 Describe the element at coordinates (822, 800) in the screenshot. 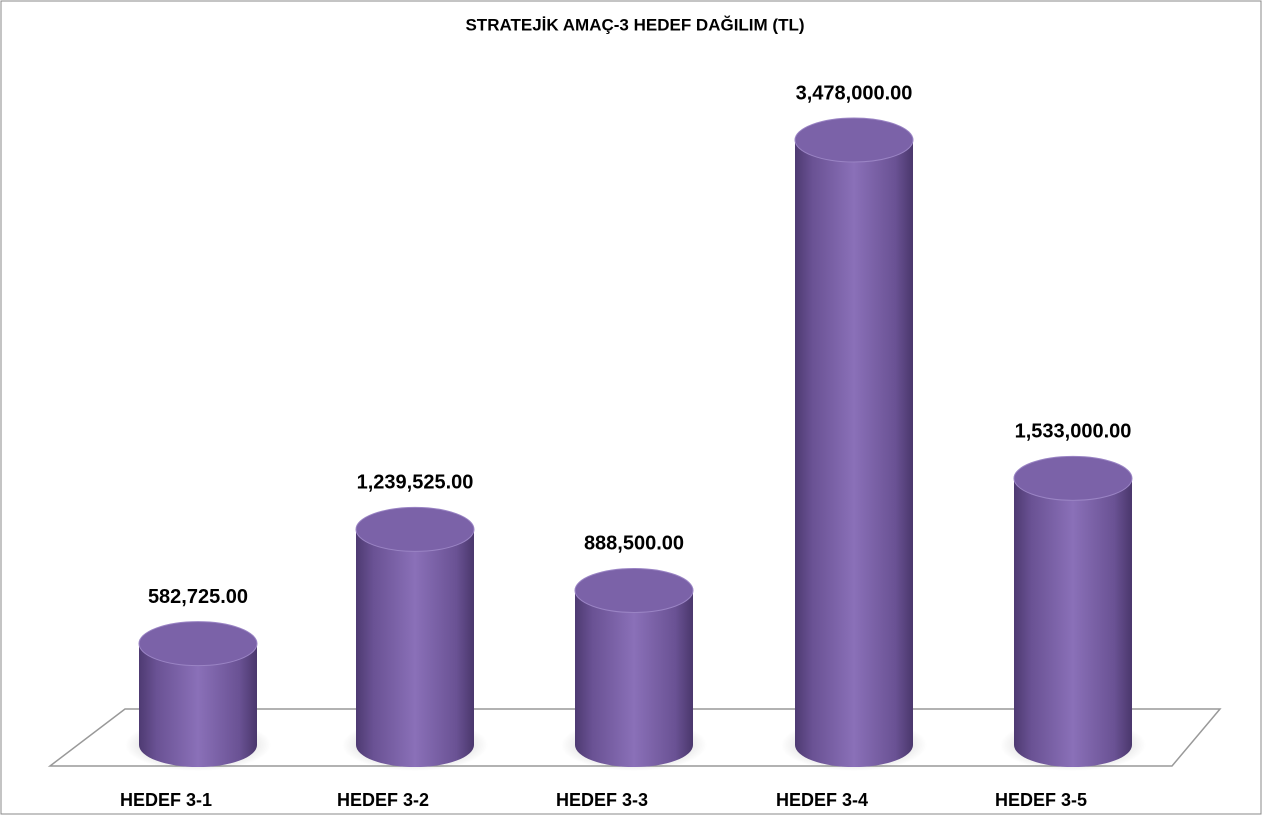

I see `x-tick-label: HEDEF 3-4` at that location.